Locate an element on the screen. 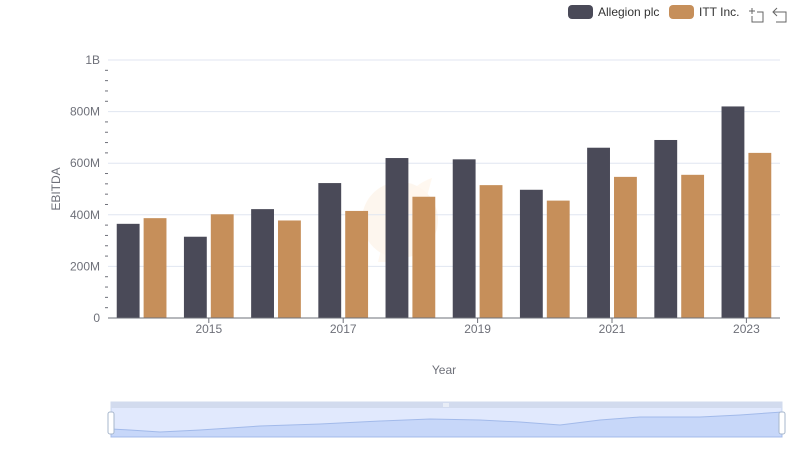 The width and height of the screenshot is (800, 461). bar-allegion-2016 is located at coordinates (262, 263).